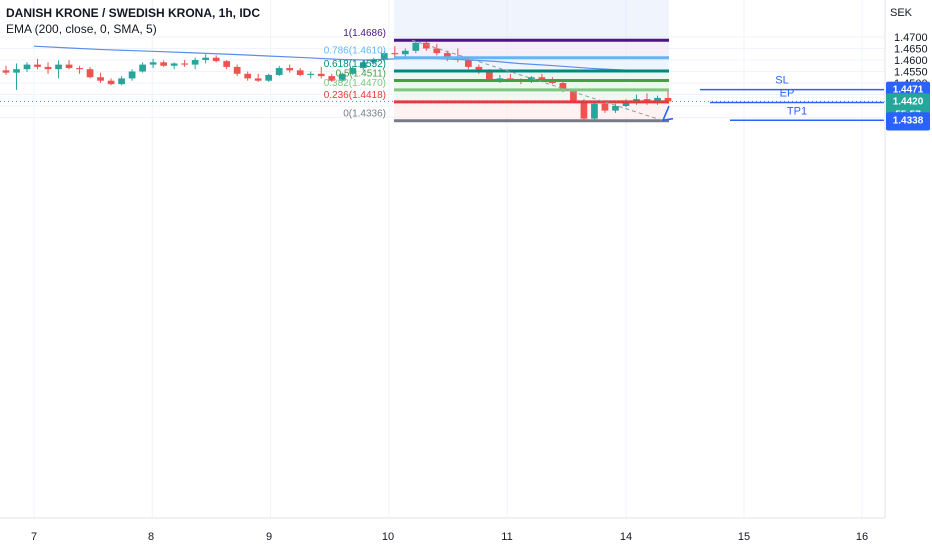 The image size is (932, 550). Describe the element at coordinates (151, 537) in the screenshot. I see `time-tick-label: 8` at that location.